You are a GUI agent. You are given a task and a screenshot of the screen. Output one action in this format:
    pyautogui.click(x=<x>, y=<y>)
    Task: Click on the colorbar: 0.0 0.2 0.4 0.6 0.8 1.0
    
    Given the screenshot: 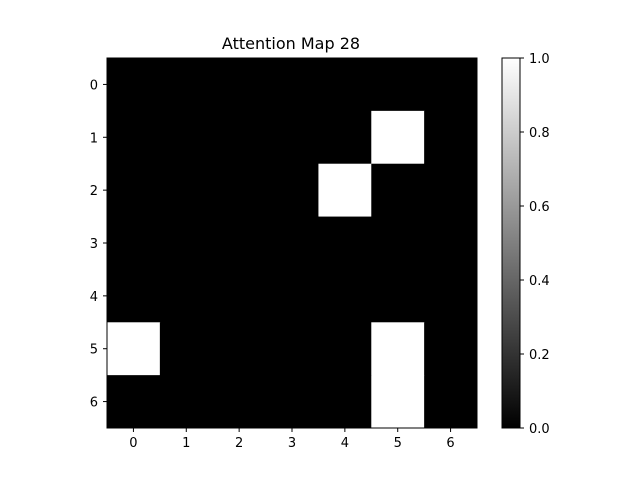 What is the action you would take?
    pyautogui.click(x=525, y=244)
    